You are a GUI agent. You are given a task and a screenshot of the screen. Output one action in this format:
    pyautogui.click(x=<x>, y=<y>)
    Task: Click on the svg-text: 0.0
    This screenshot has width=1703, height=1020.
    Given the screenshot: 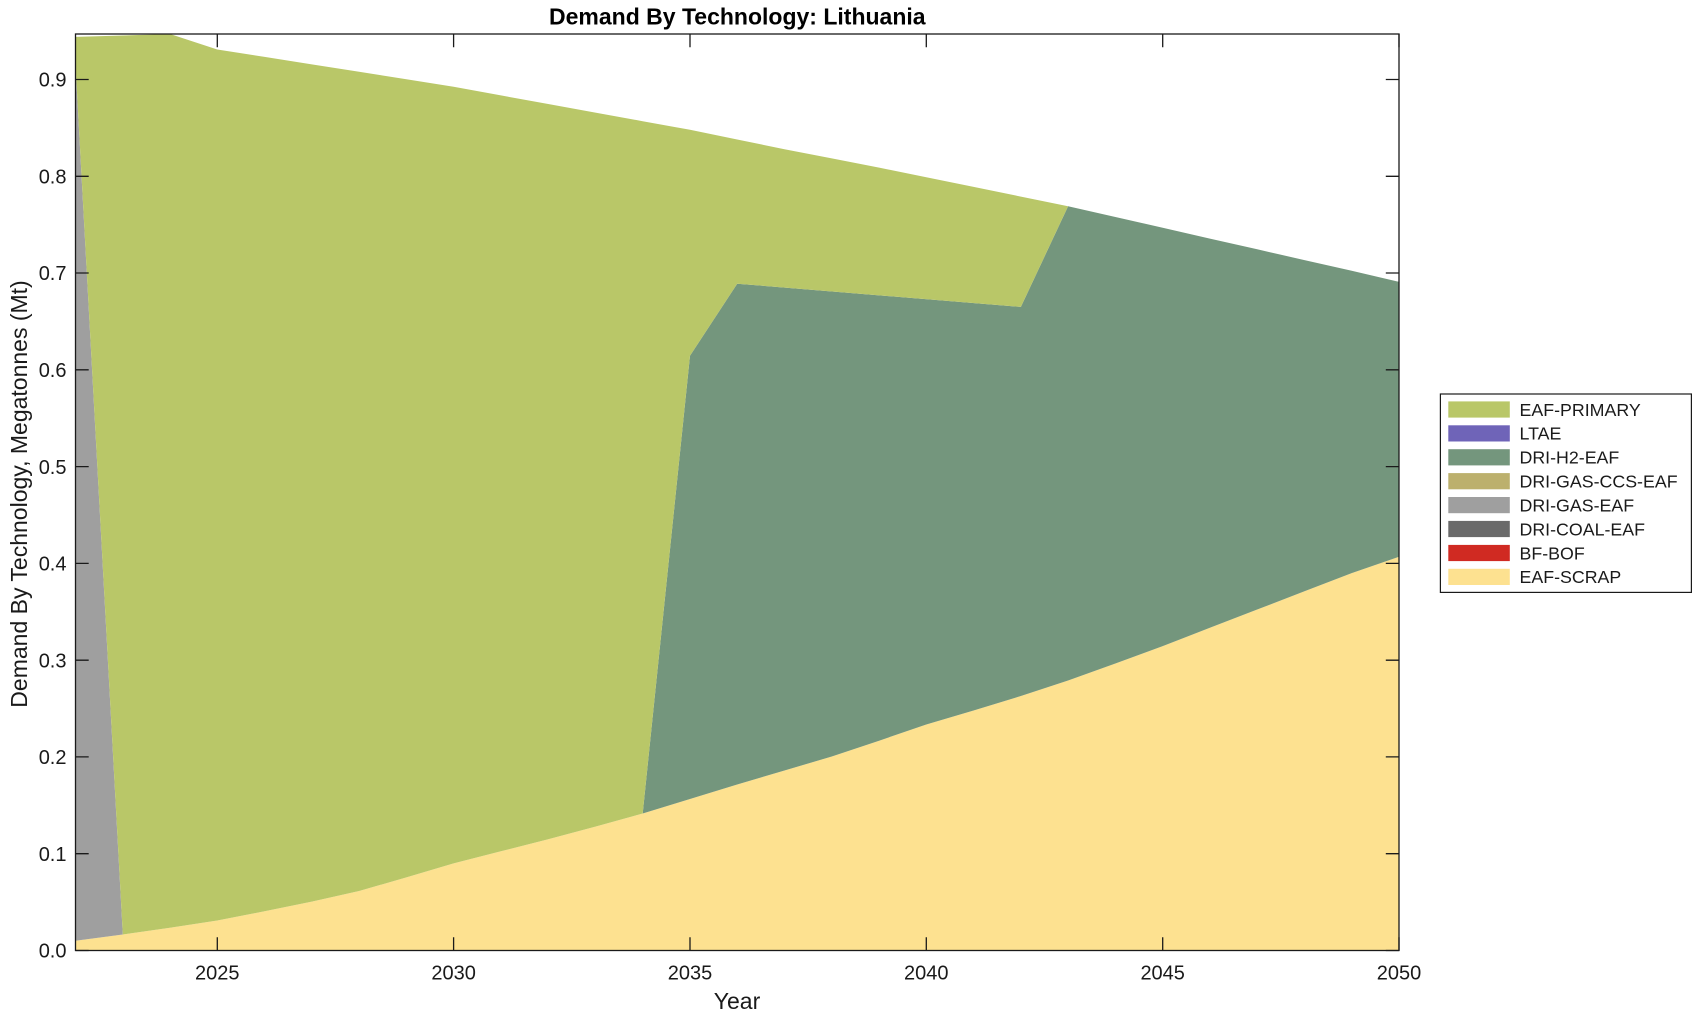 What is the action you would take?
    pyautogui.click(x=53, y=952)
    